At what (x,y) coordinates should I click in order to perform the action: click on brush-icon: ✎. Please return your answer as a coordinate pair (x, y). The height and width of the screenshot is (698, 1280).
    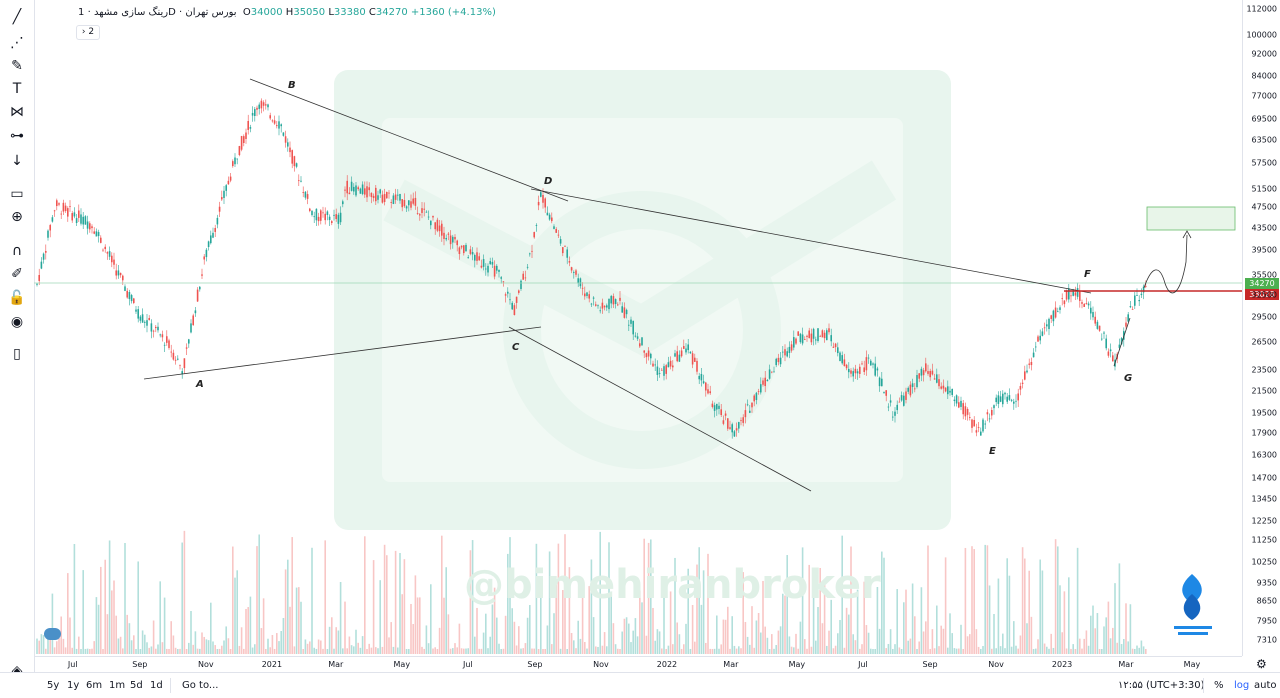
    Looking at the image, I should click on (17, 66).